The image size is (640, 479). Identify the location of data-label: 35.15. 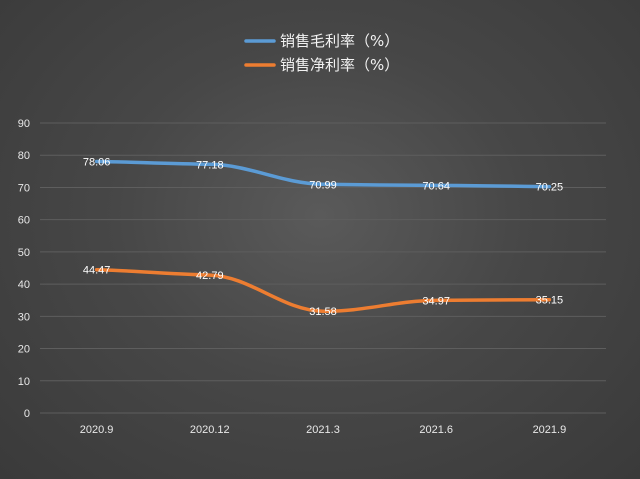
(550, 301).